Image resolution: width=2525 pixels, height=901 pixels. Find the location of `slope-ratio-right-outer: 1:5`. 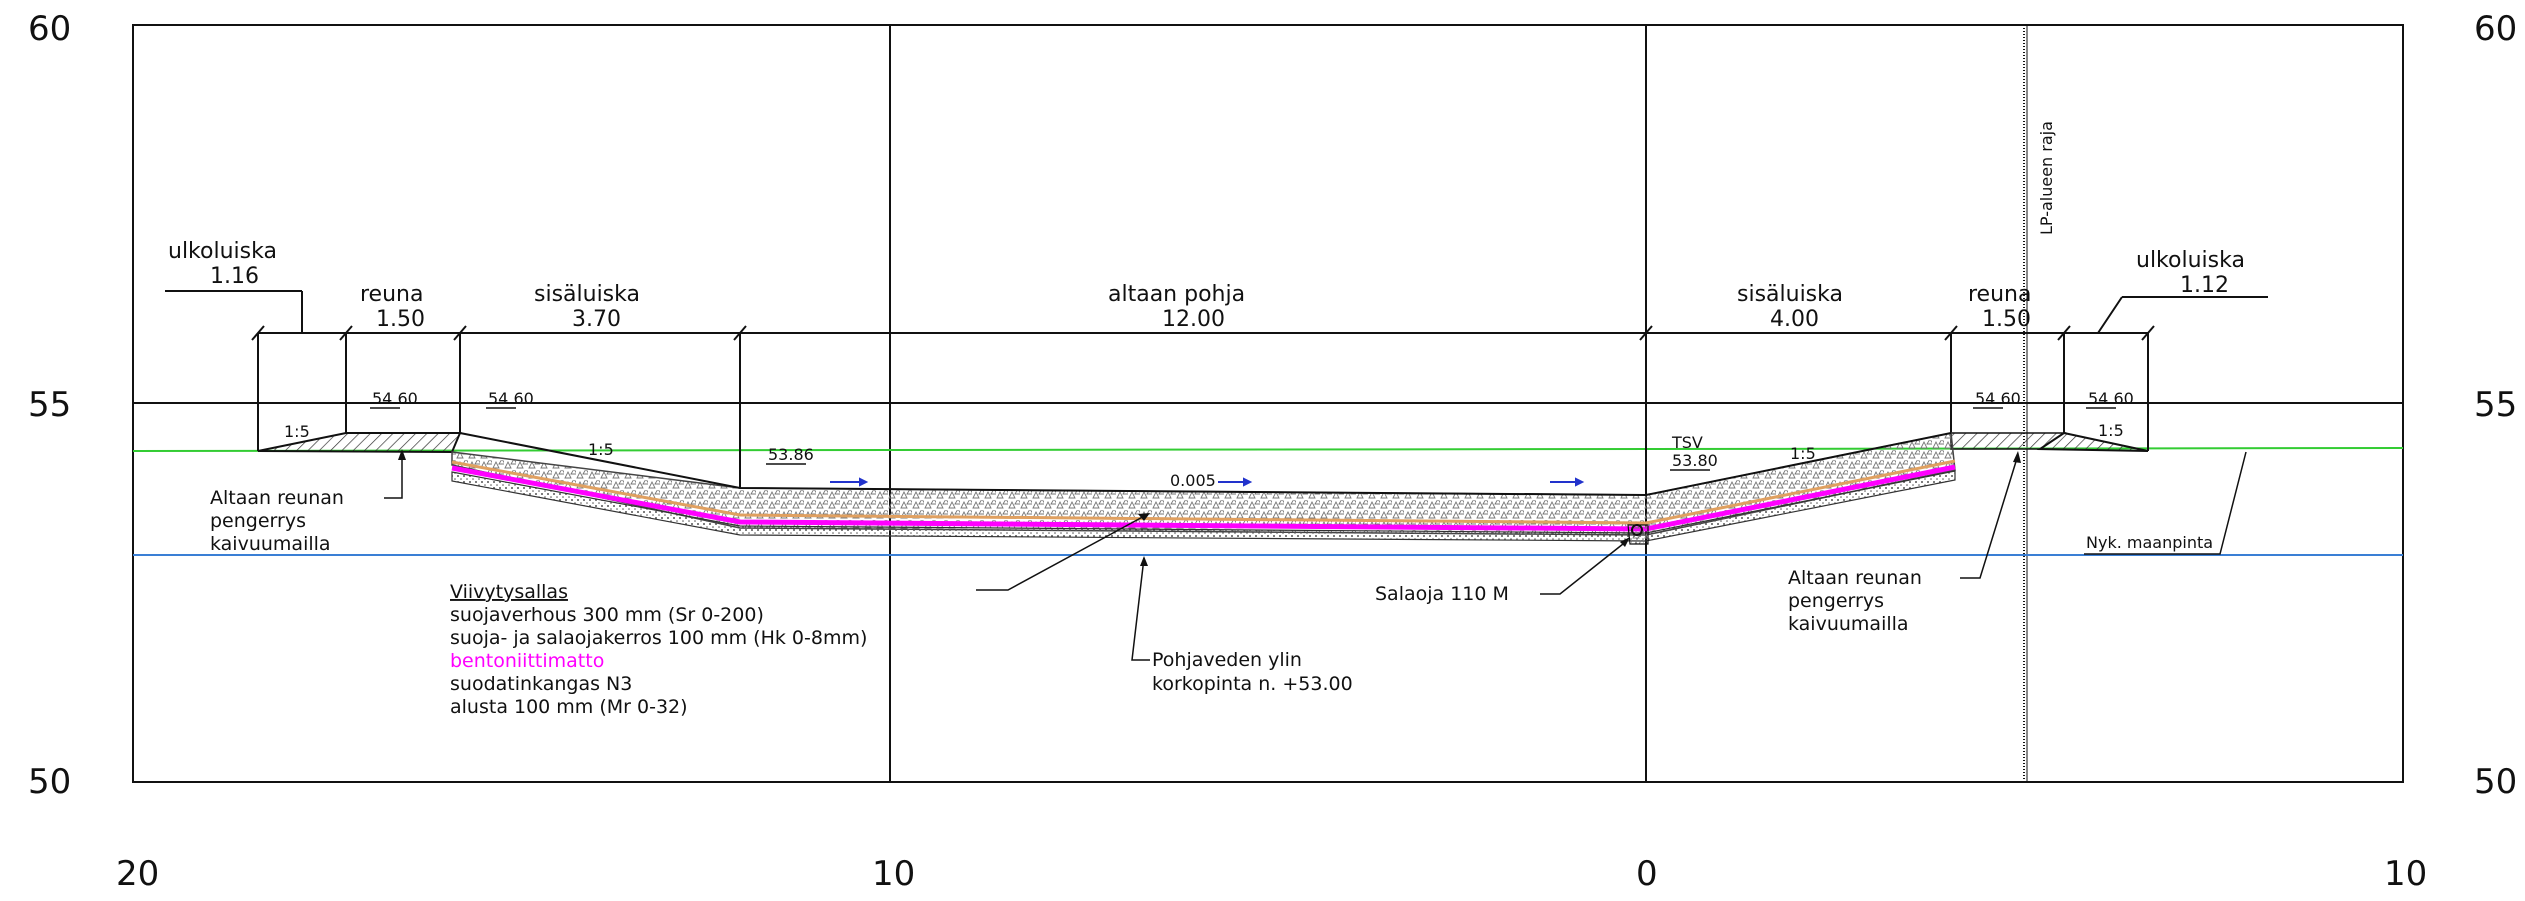

slope-ratio-right-outer: 1:5 is located at coordinates (2111, 430).